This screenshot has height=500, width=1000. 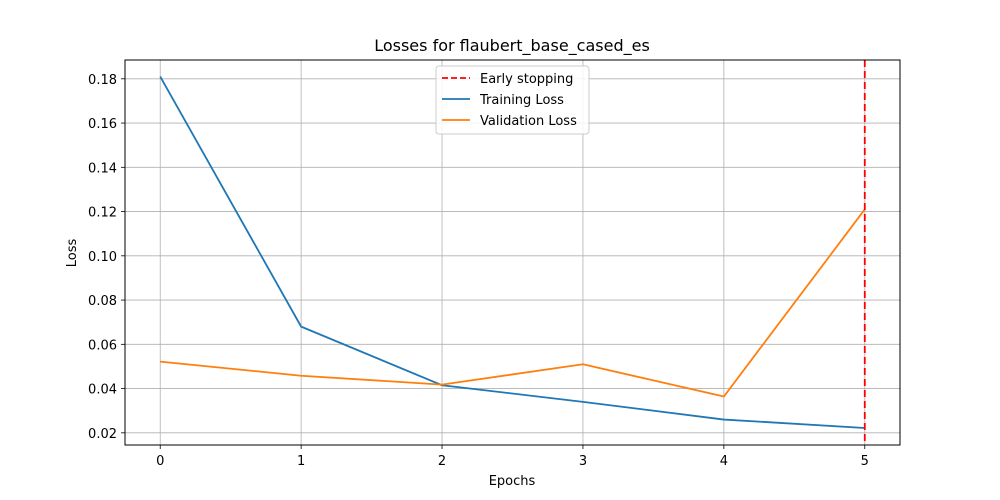 I want to click on y-tick-label: 0.08, so click(x=102, y=301).